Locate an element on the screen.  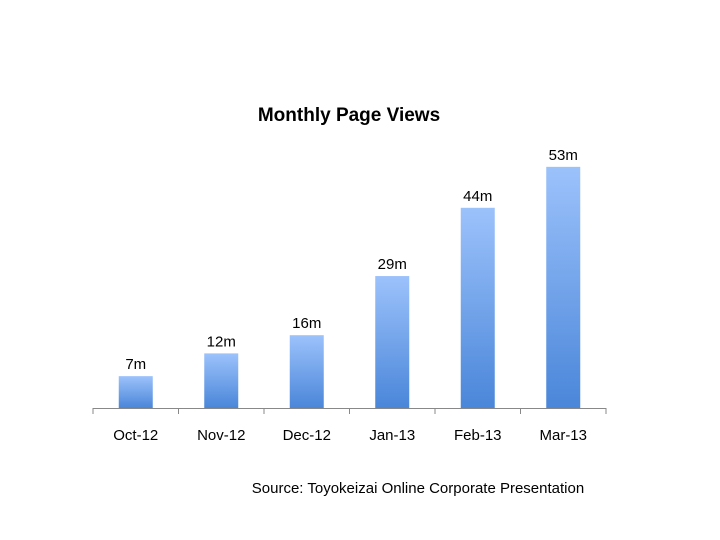
x-tick-label: Mar-13 is located at coordinates (563, 435).